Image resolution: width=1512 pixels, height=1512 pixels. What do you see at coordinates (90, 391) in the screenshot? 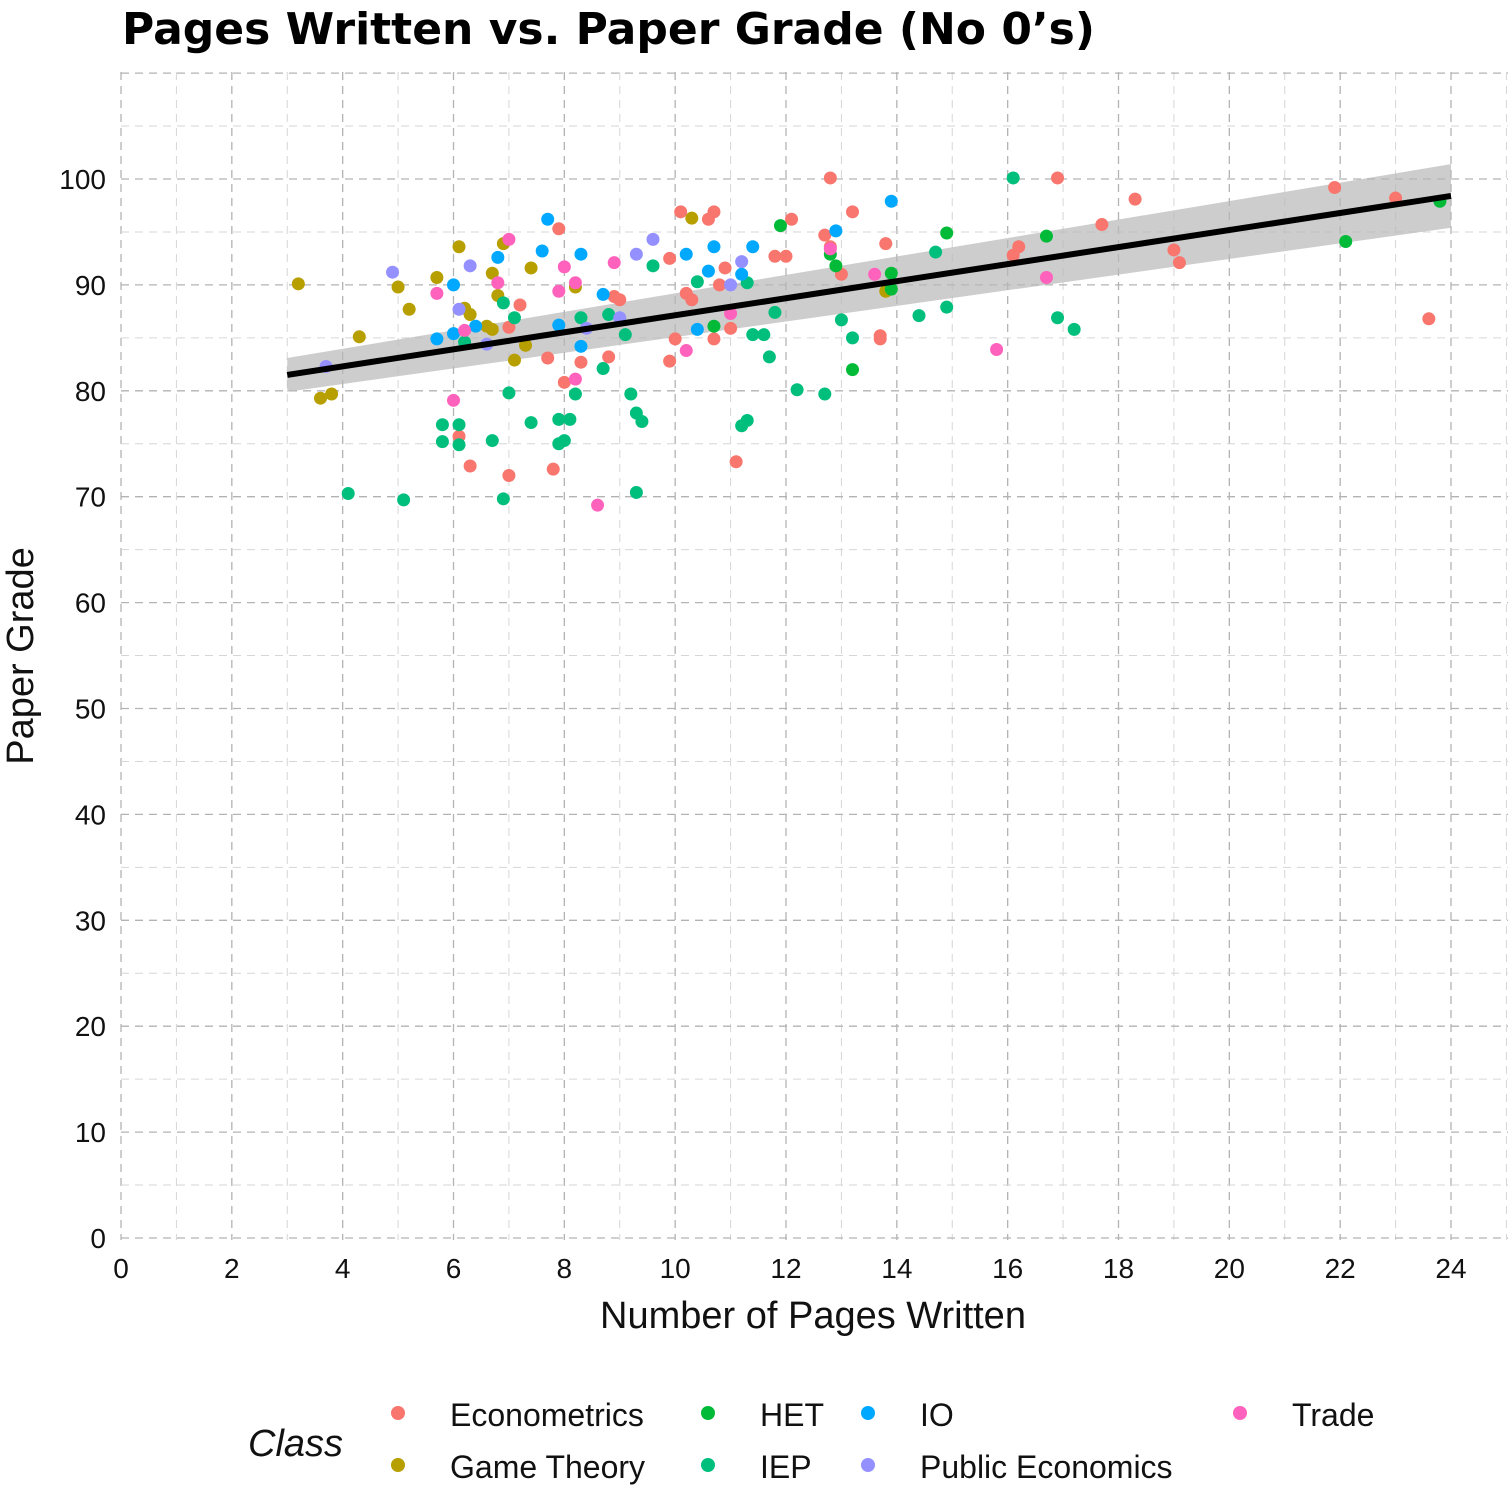
I see `y-tick-label: 80` at bounding box center [90, 391].